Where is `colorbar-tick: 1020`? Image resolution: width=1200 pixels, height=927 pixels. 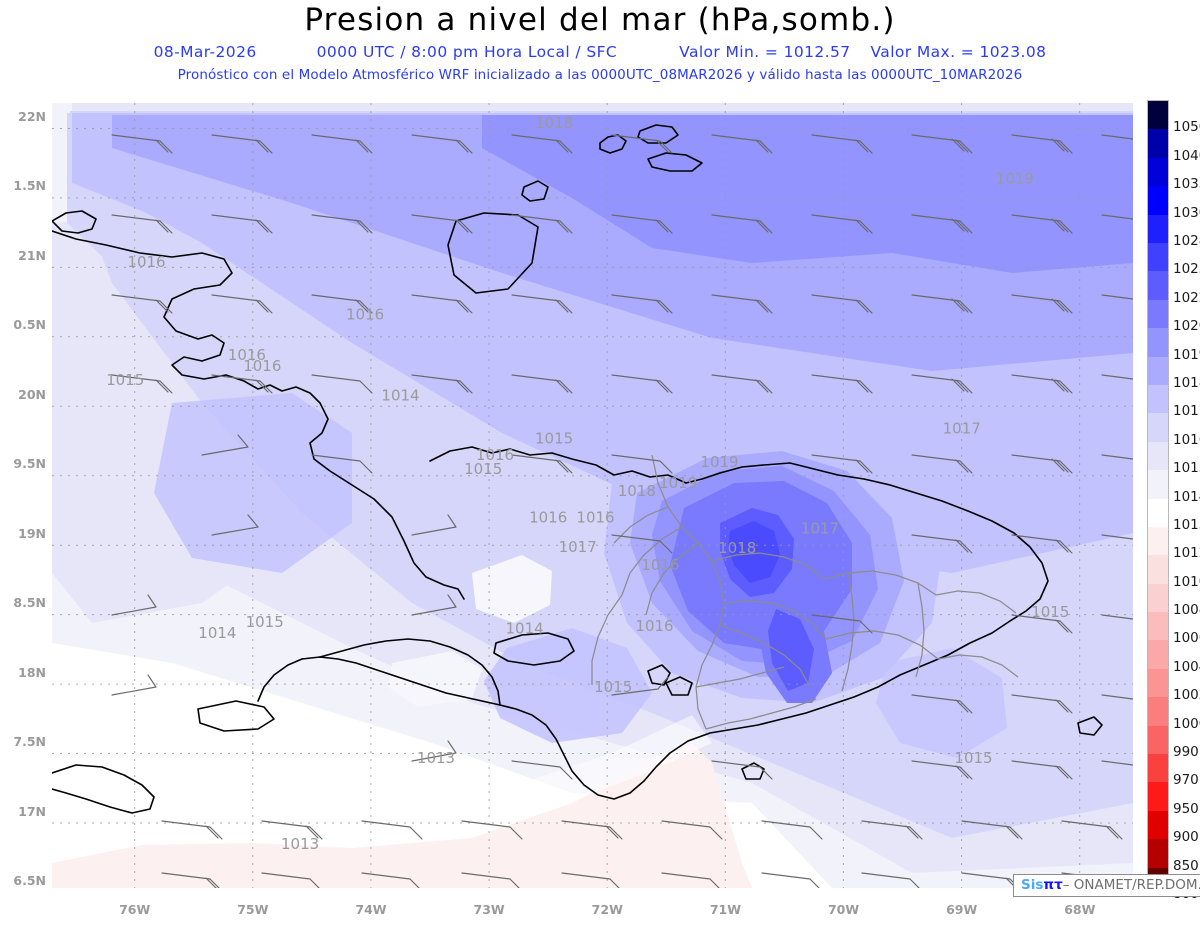 colorbar-tick: 1020 is located at coordinates (1186, 326).